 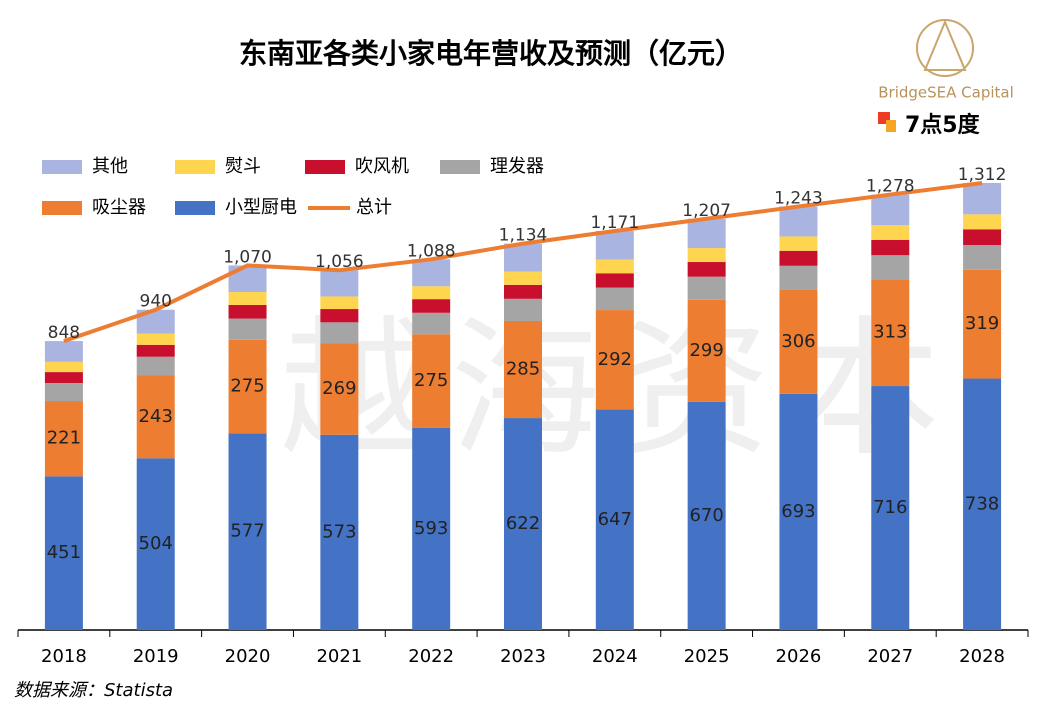 What do you see at coordinates (523, 236) in the screenshot?
I see `total-label: 1,134` at bounding box center [523, 236].